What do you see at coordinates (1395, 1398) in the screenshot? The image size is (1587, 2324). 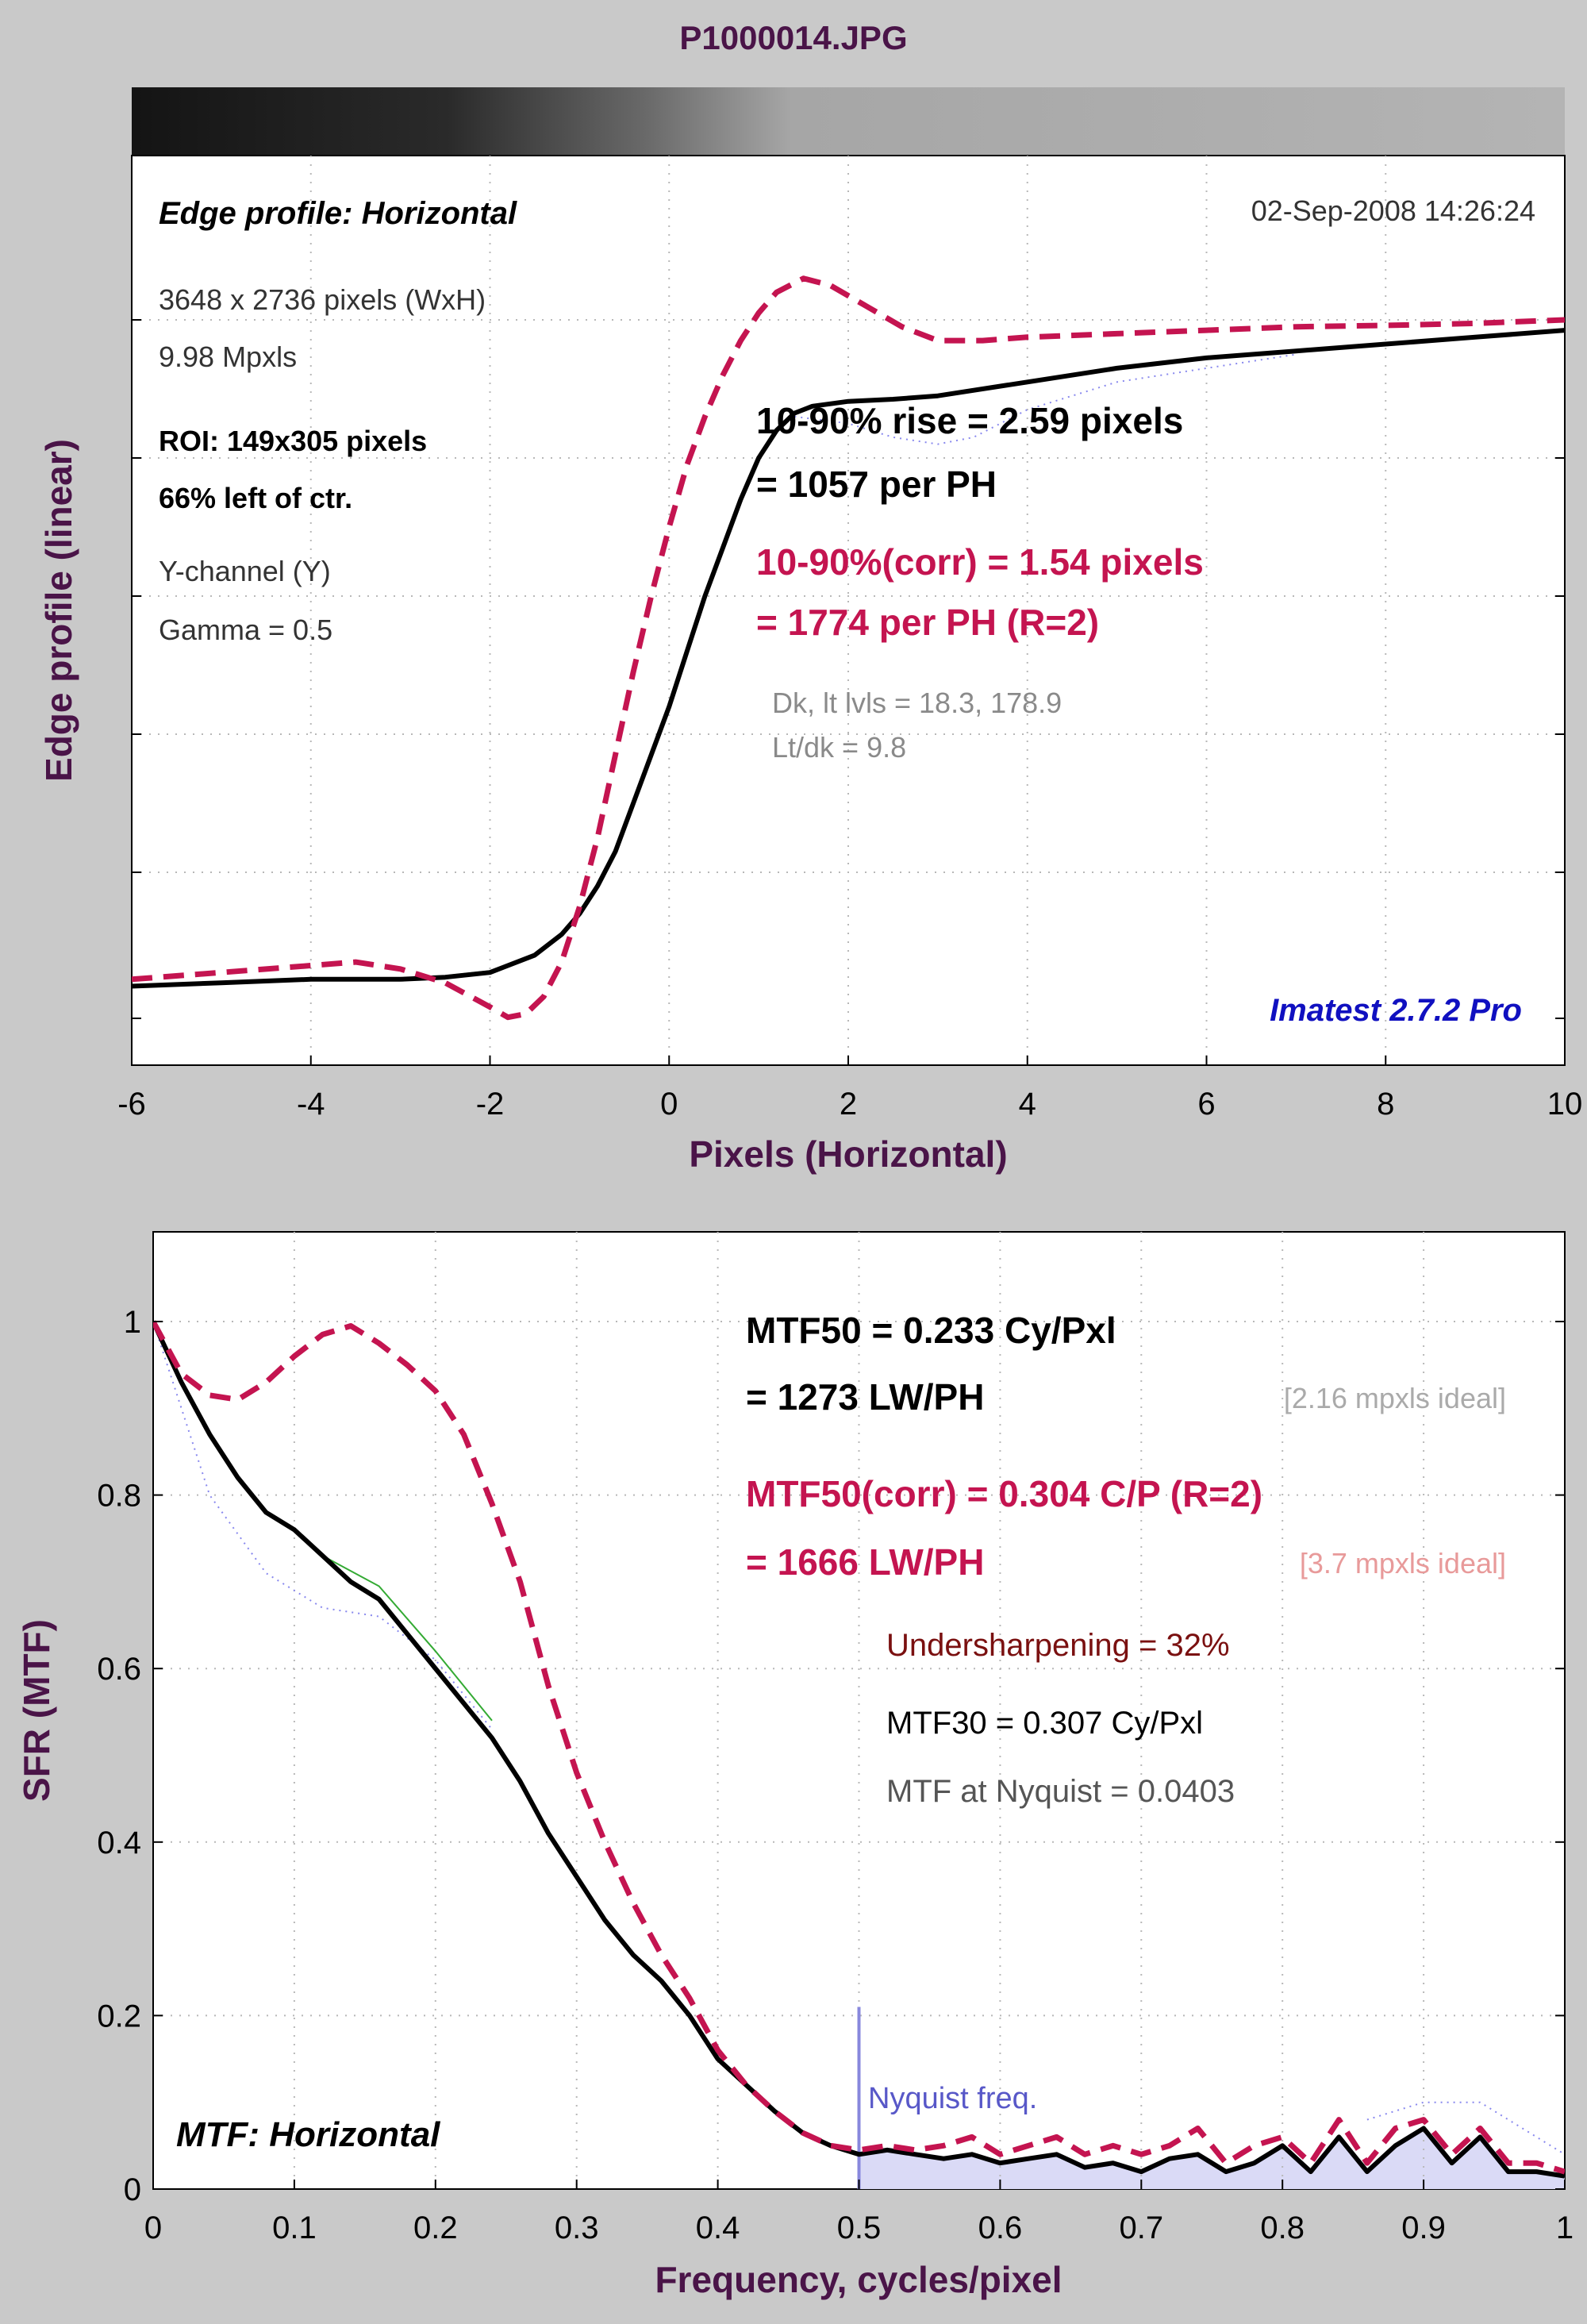 I see `ideal-note-1: [2.16 mpxls ideal]` at bounding box center [1395, 1398].